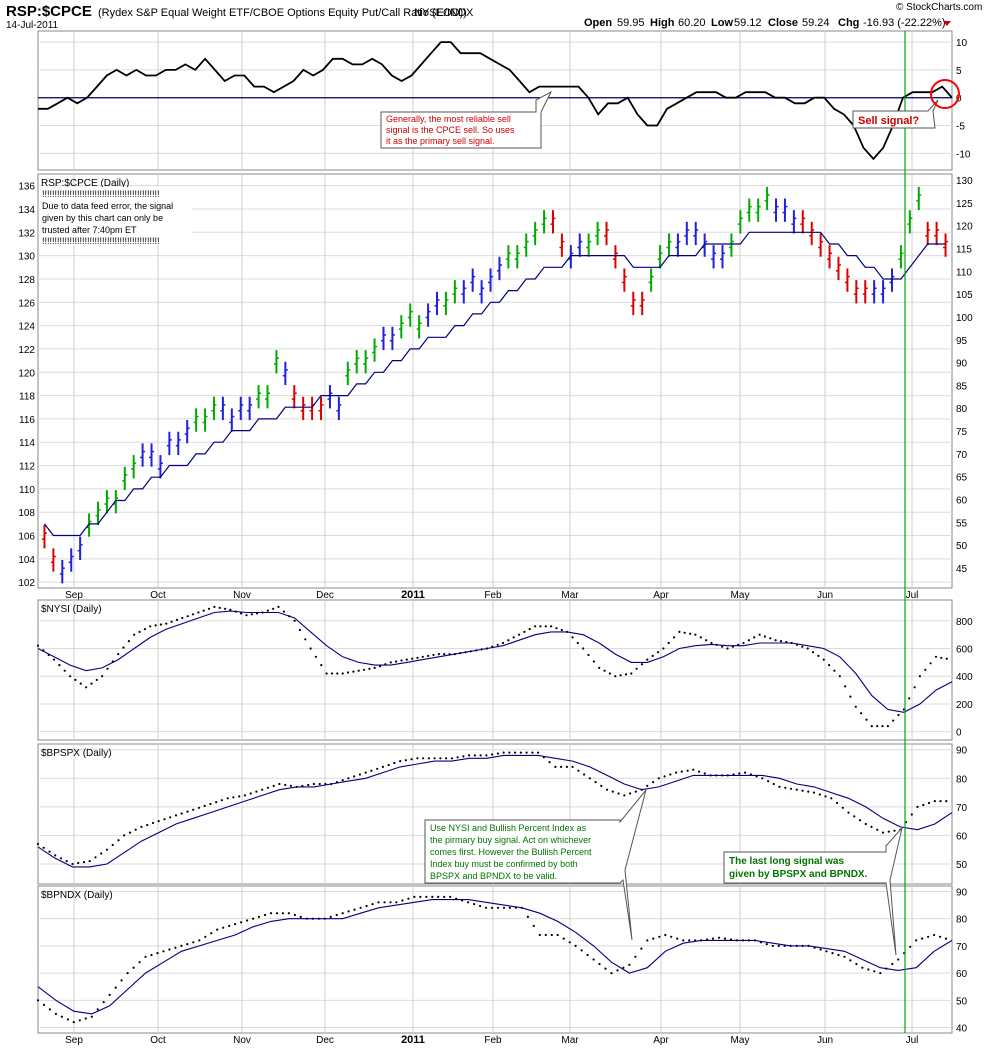 The width and height of the screenshot is (990, 1056). What do you see at coordinates (495, 661) in the screenshot?
I see `series-line-moving-average` at bounding box center [495, 661].